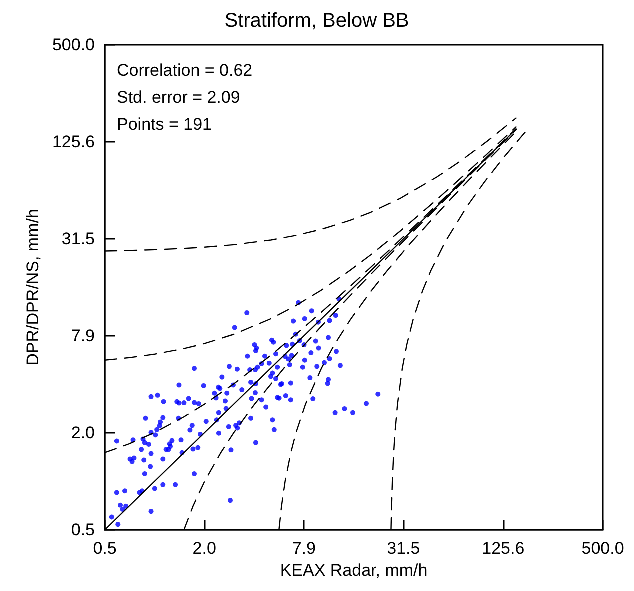 The height and width of the screenshot is (591, 634). Describe the element at coordinates (603, 548) in the screenshot. I see `x-tick-label: 500.0` at that location.